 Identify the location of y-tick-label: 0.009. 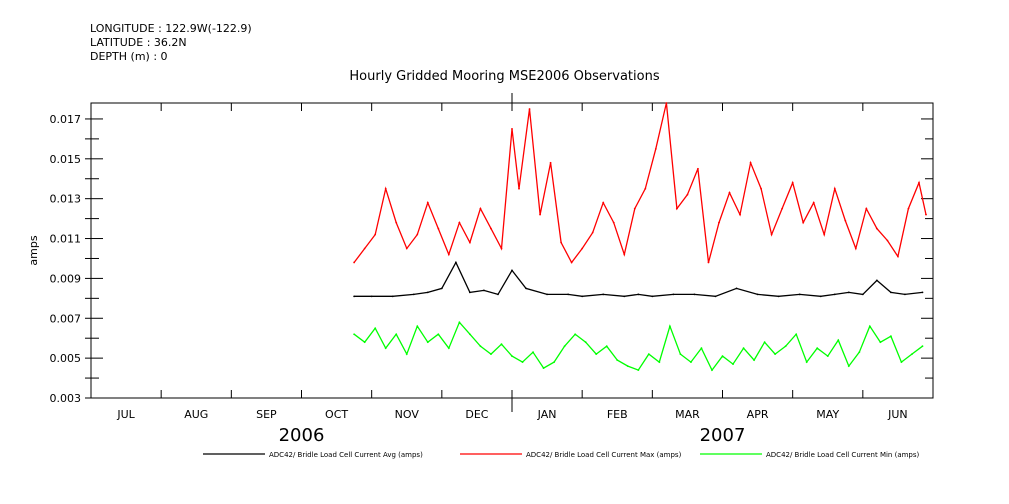
(66, 278).